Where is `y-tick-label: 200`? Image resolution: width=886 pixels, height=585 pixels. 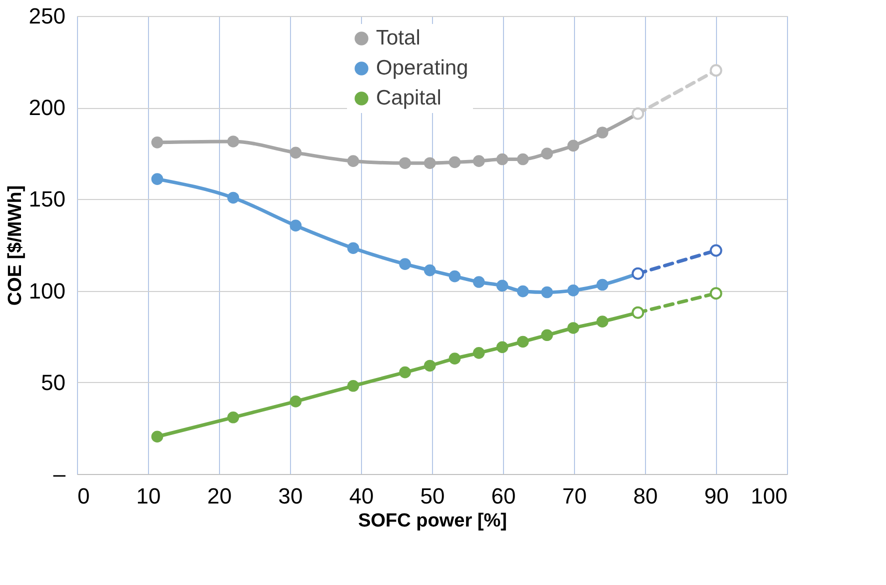
y-tick-label: 200 is located at coordinates (47, 107).